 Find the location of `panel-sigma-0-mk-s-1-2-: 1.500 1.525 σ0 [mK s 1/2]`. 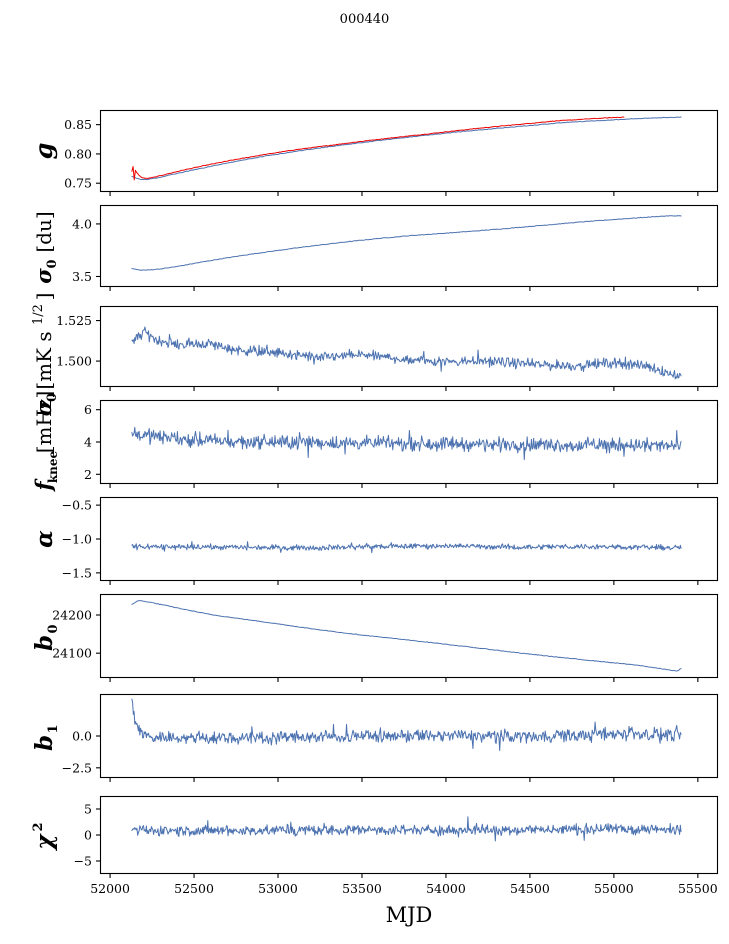

panel-sigma-0-mk-s-1-2-: 1.500 1.525 σ0 [mK s 1/2] is located at coordinates (375, 355).